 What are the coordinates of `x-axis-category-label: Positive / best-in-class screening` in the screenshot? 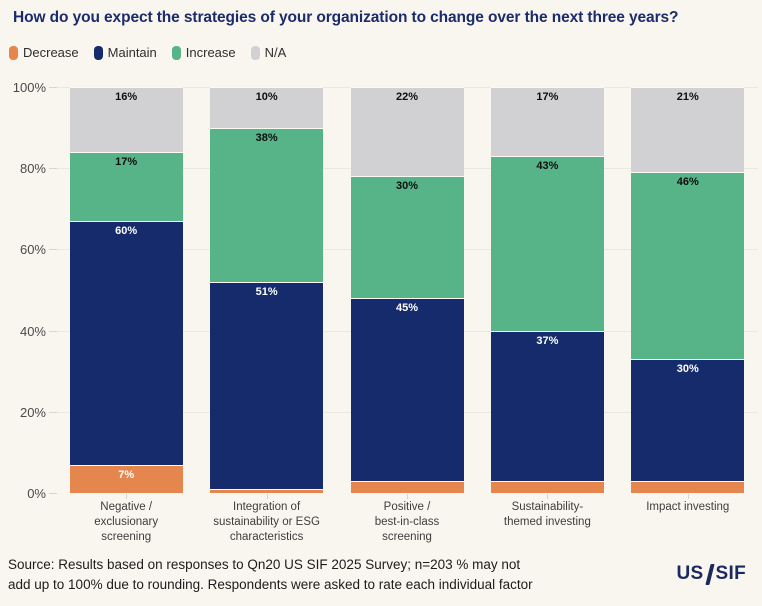 It's located at (407, 522).